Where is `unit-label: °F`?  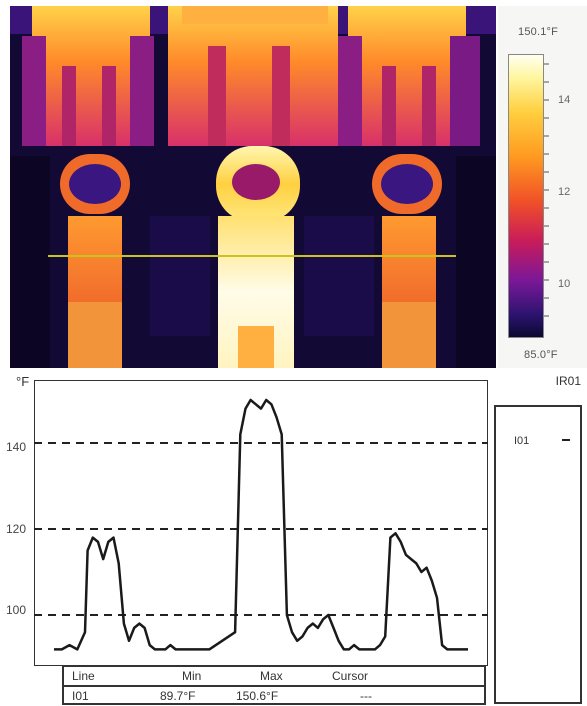 unit-label: °F is located at coordinates (23, 381).